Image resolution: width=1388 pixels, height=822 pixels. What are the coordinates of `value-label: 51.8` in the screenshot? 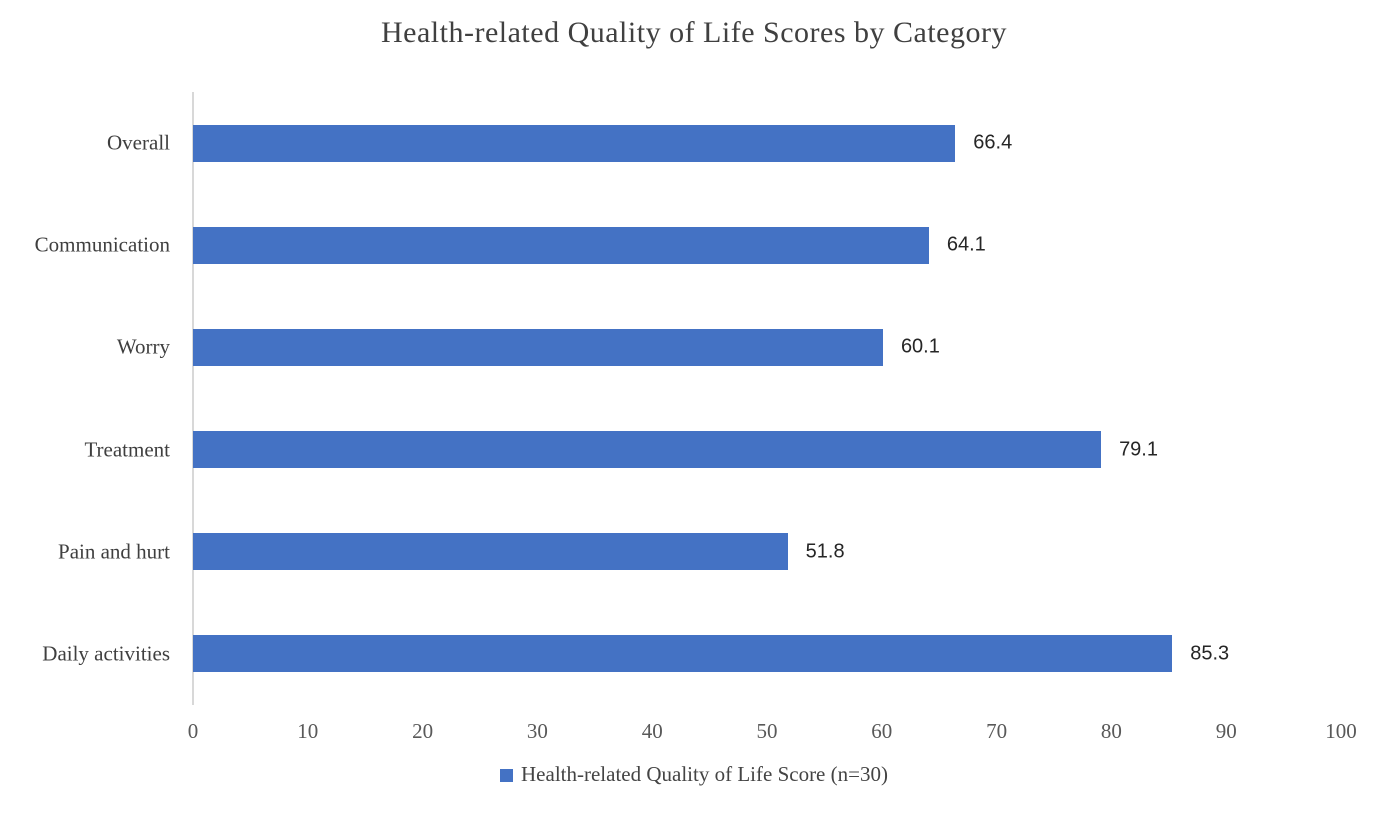 It's located at (825, 551).